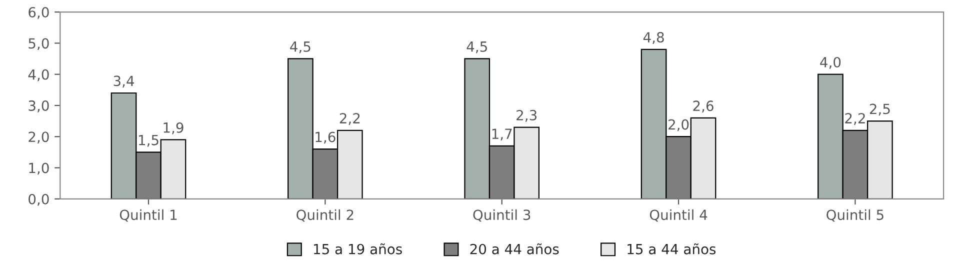  Describe the element at coordinates (148, 215) in the screenshot. I see `x-tick-label: Quintil 1` at that location.